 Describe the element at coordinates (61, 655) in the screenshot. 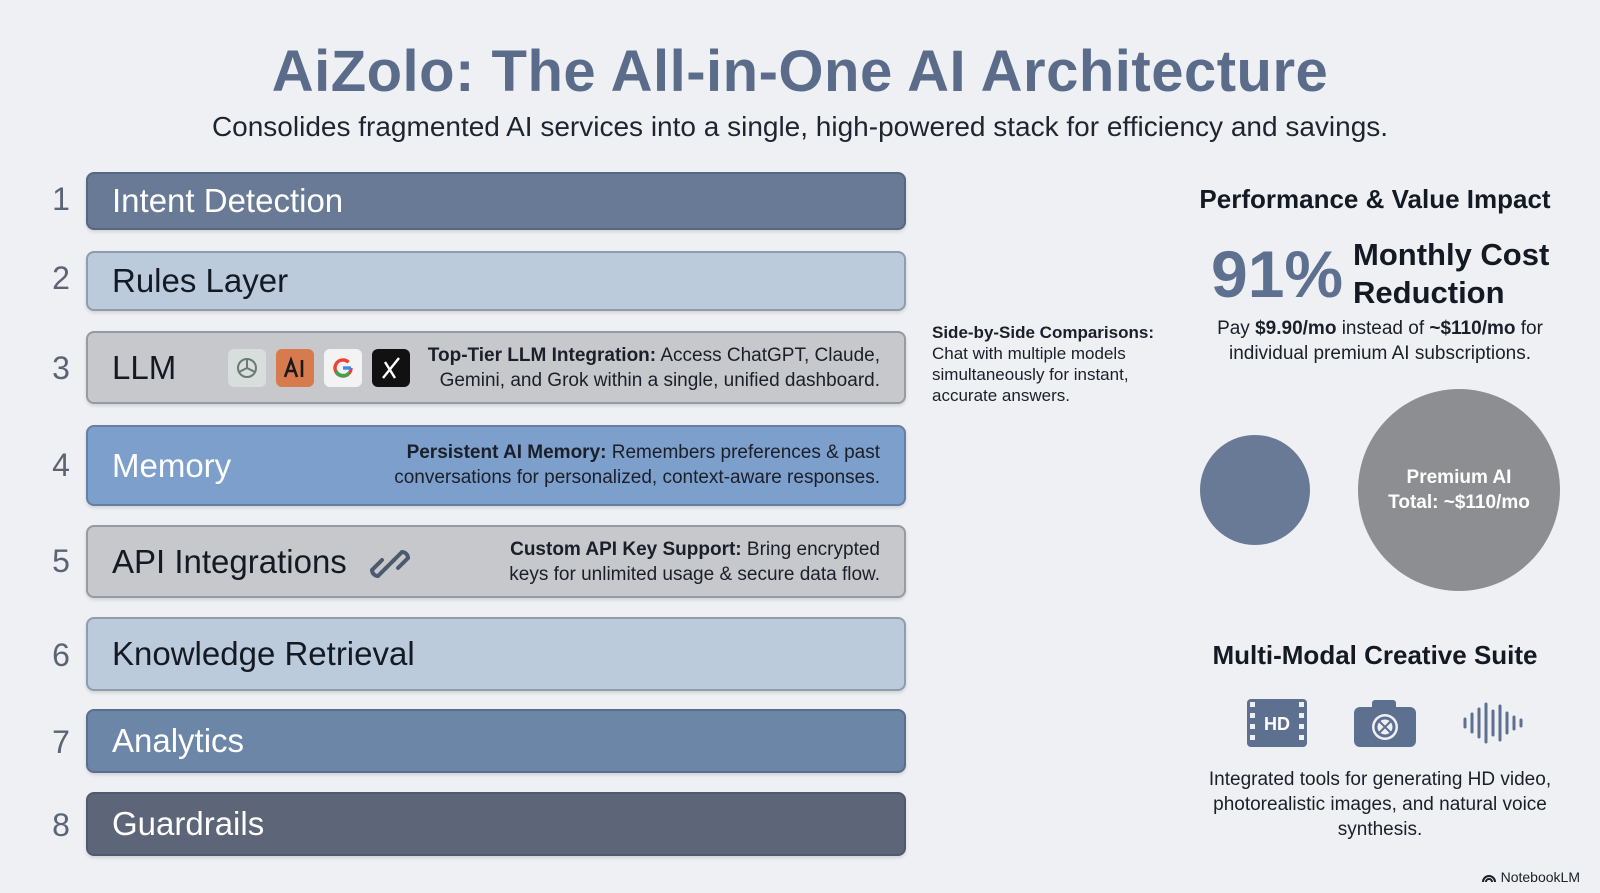

I see `layer-number: 6` at that location.